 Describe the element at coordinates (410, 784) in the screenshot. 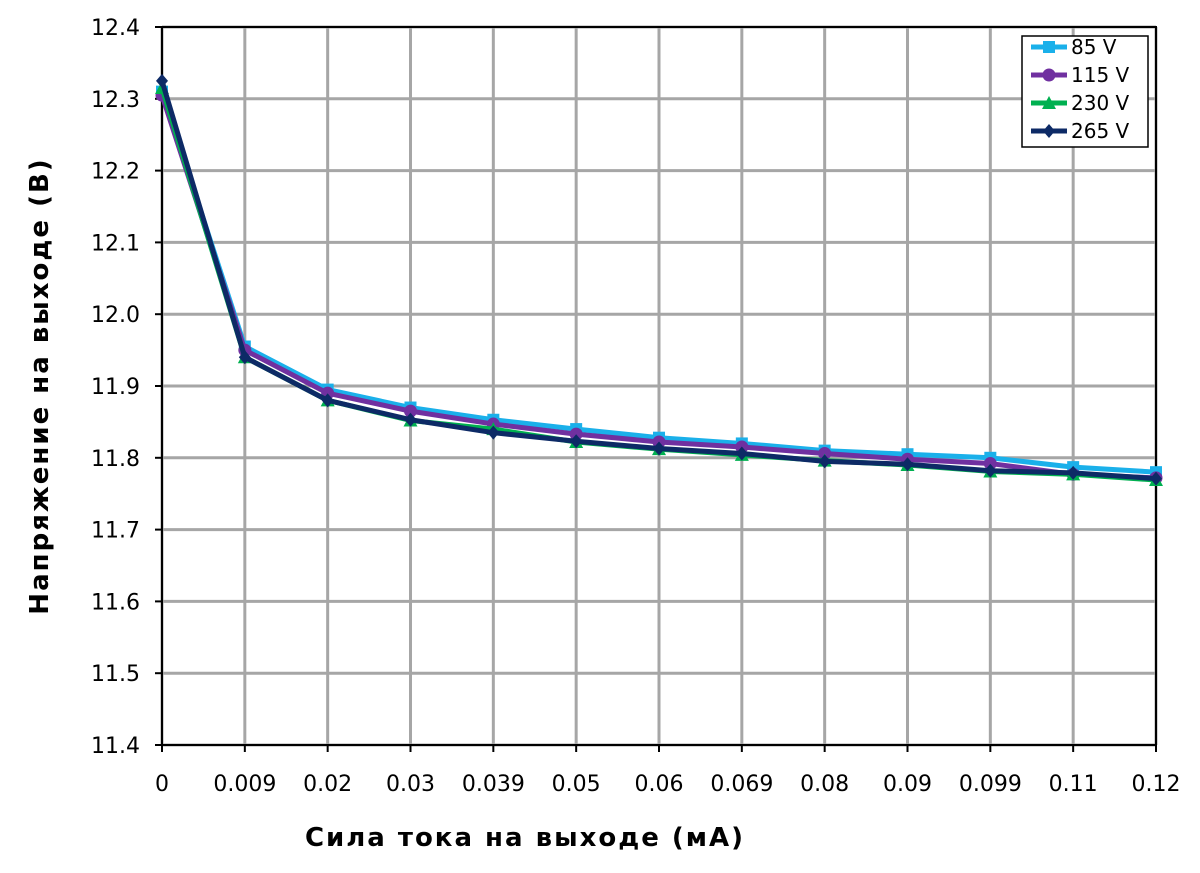

I see `x-tick-label: 0.03` at that location.